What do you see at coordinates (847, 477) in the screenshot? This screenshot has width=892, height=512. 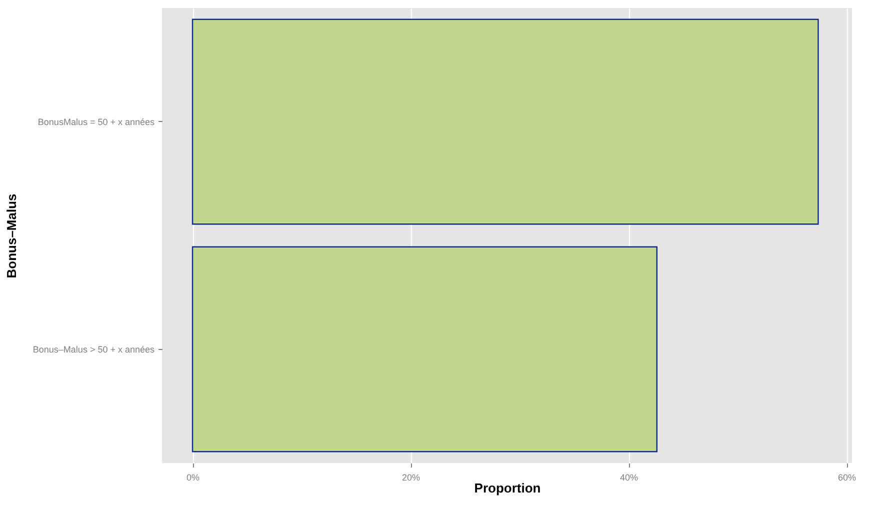 I see `x-tick-label: 60%` at bounding box center [847, 477].